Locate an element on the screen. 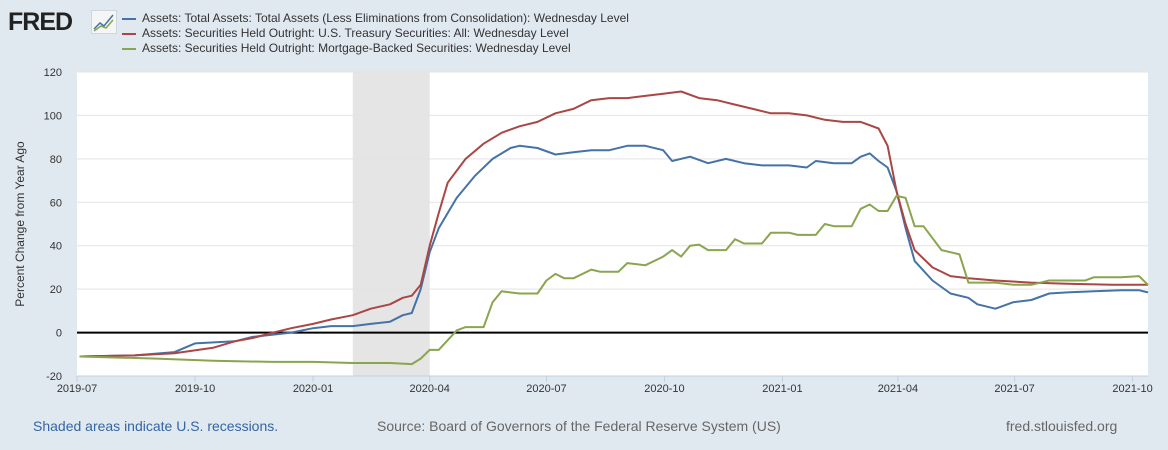 Image resolution: width=1168 pixels, height=450 pixels. x-tick-label: 2021-04 is located at coordinates (898, 389).